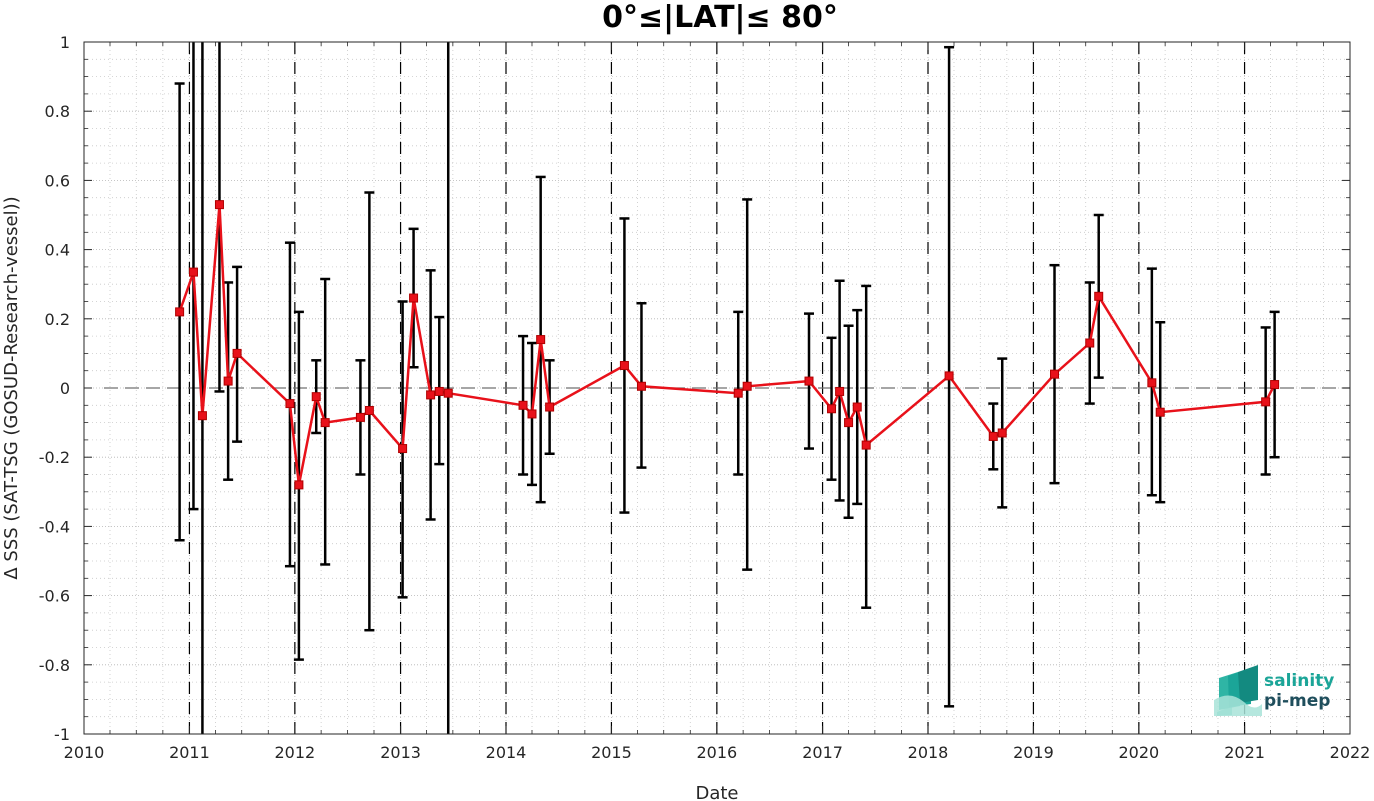  I want to click on x-tick-label: 2010, so click(84, 752).